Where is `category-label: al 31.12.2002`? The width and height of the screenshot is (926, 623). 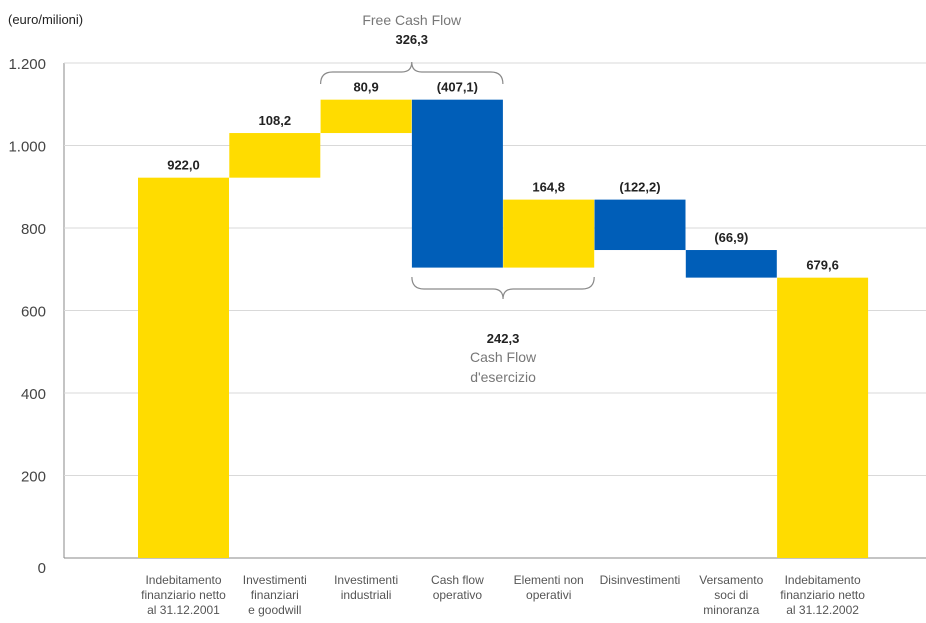
category-label: al 31.12.2002 is located at coordinates (822, 610).